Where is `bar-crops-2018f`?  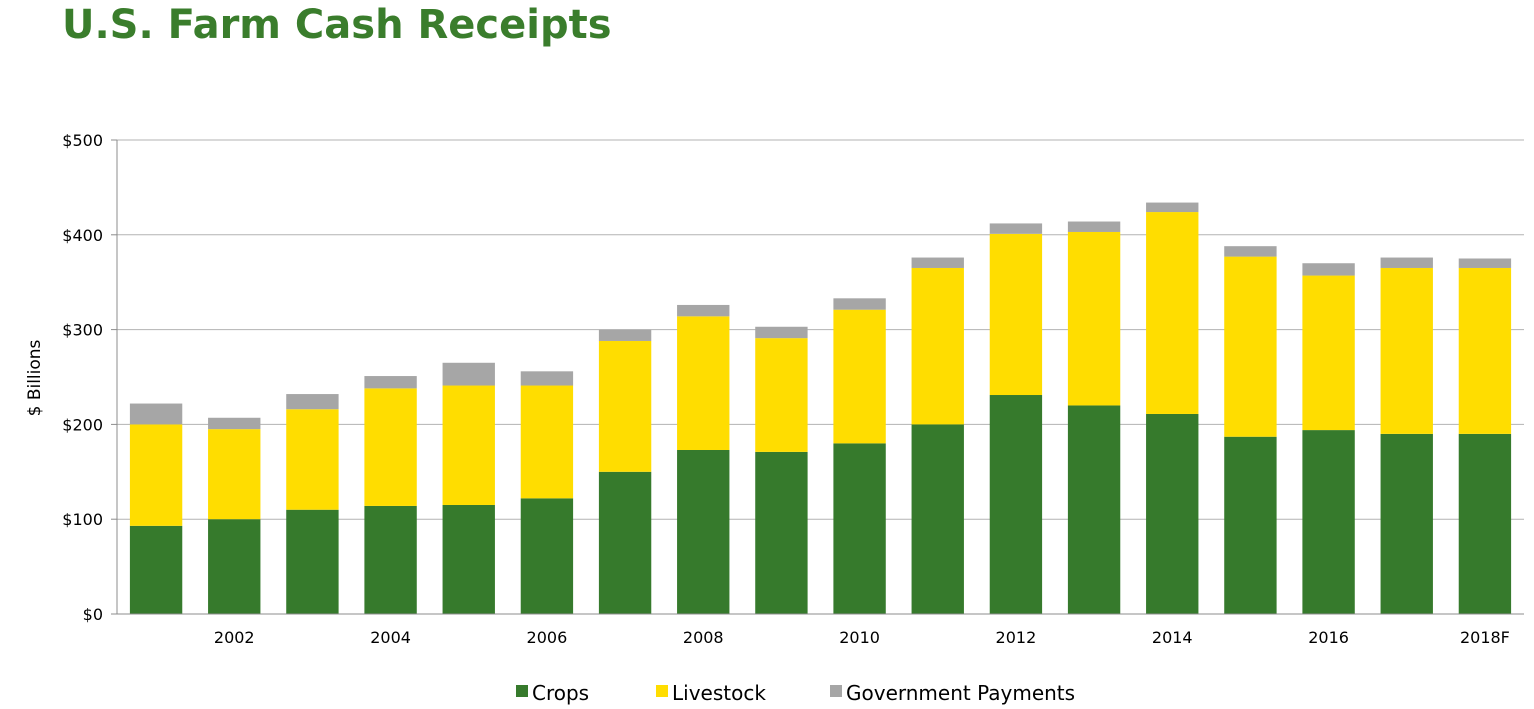
bar-crops-2018f is located at coordinates (1485, 523).